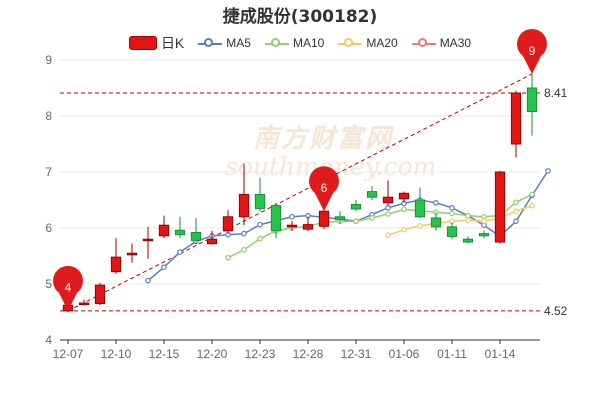  What do you see at coordinates (48, 172) in the screenshot?
I see `y-tick-label: 7` at bounding box center [48, 172].